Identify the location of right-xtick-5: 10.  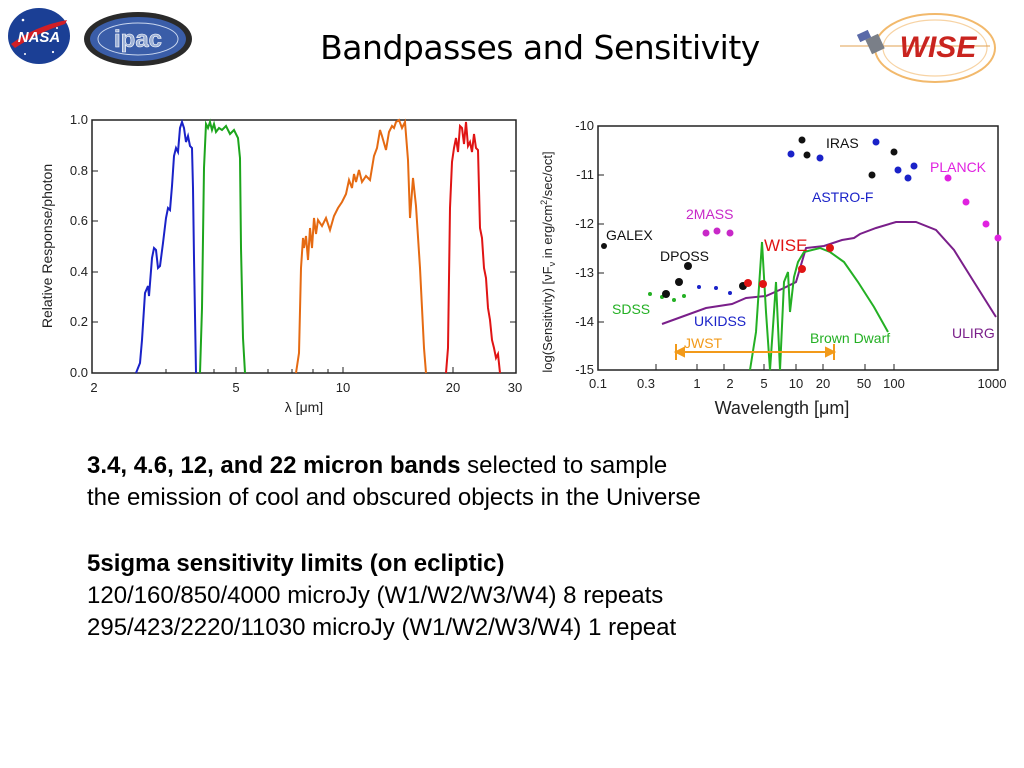
(796, 383).